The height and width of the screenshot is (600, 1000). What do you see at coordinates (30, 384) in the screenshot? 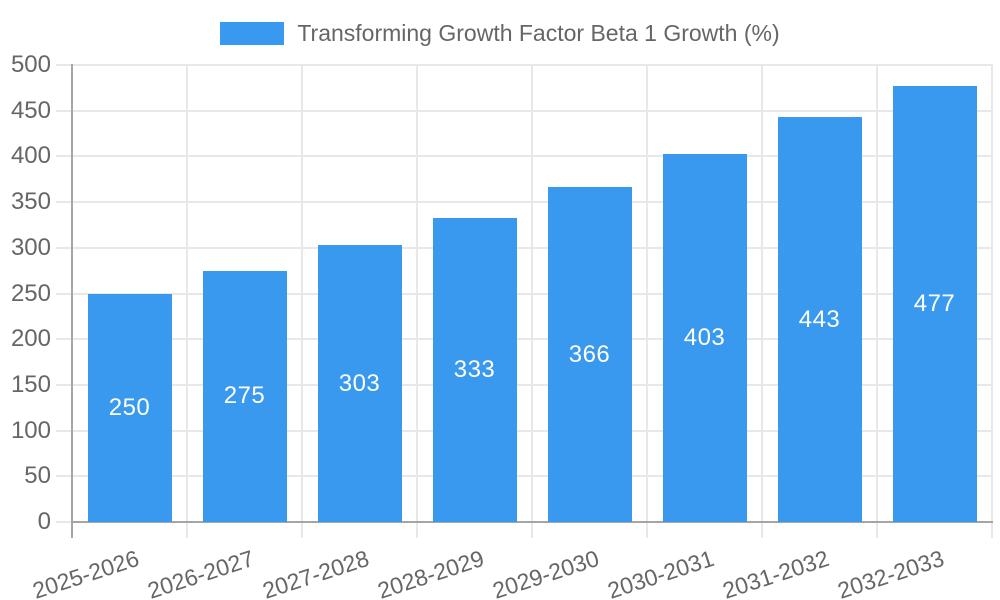
I see `y-tick-label: 150` at bounding box center [30, 384].